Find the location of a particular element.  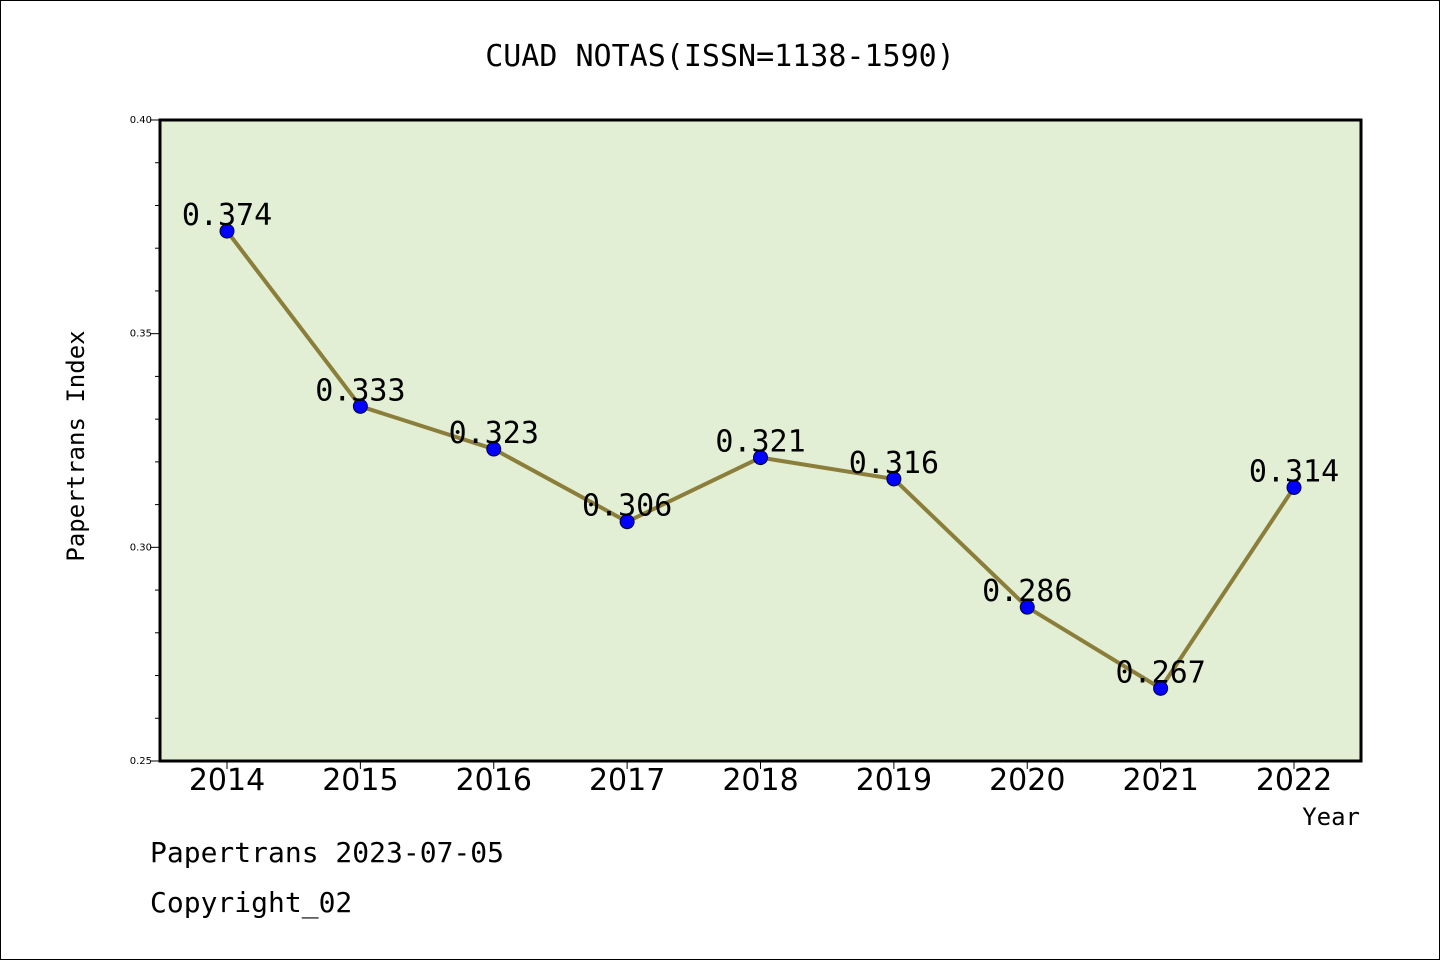

data-label: 0.316 is located at coordinates (894, 463).